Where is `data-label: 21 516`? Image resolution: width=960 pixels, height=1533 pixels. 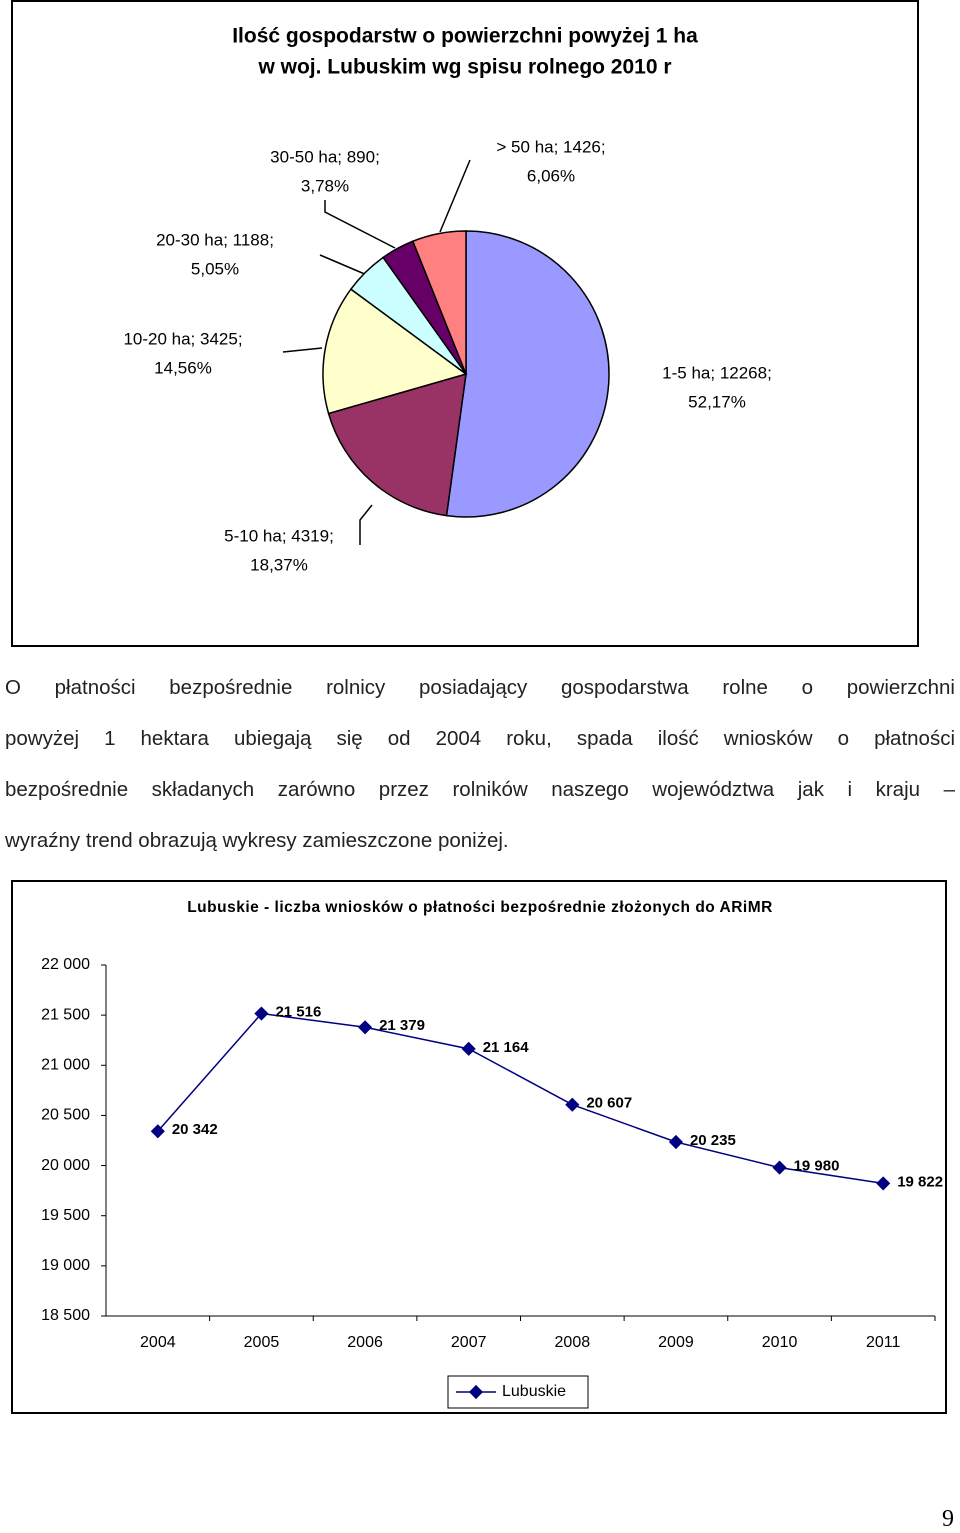 data-label: 21 516 is located at coordinates (298, 1012).